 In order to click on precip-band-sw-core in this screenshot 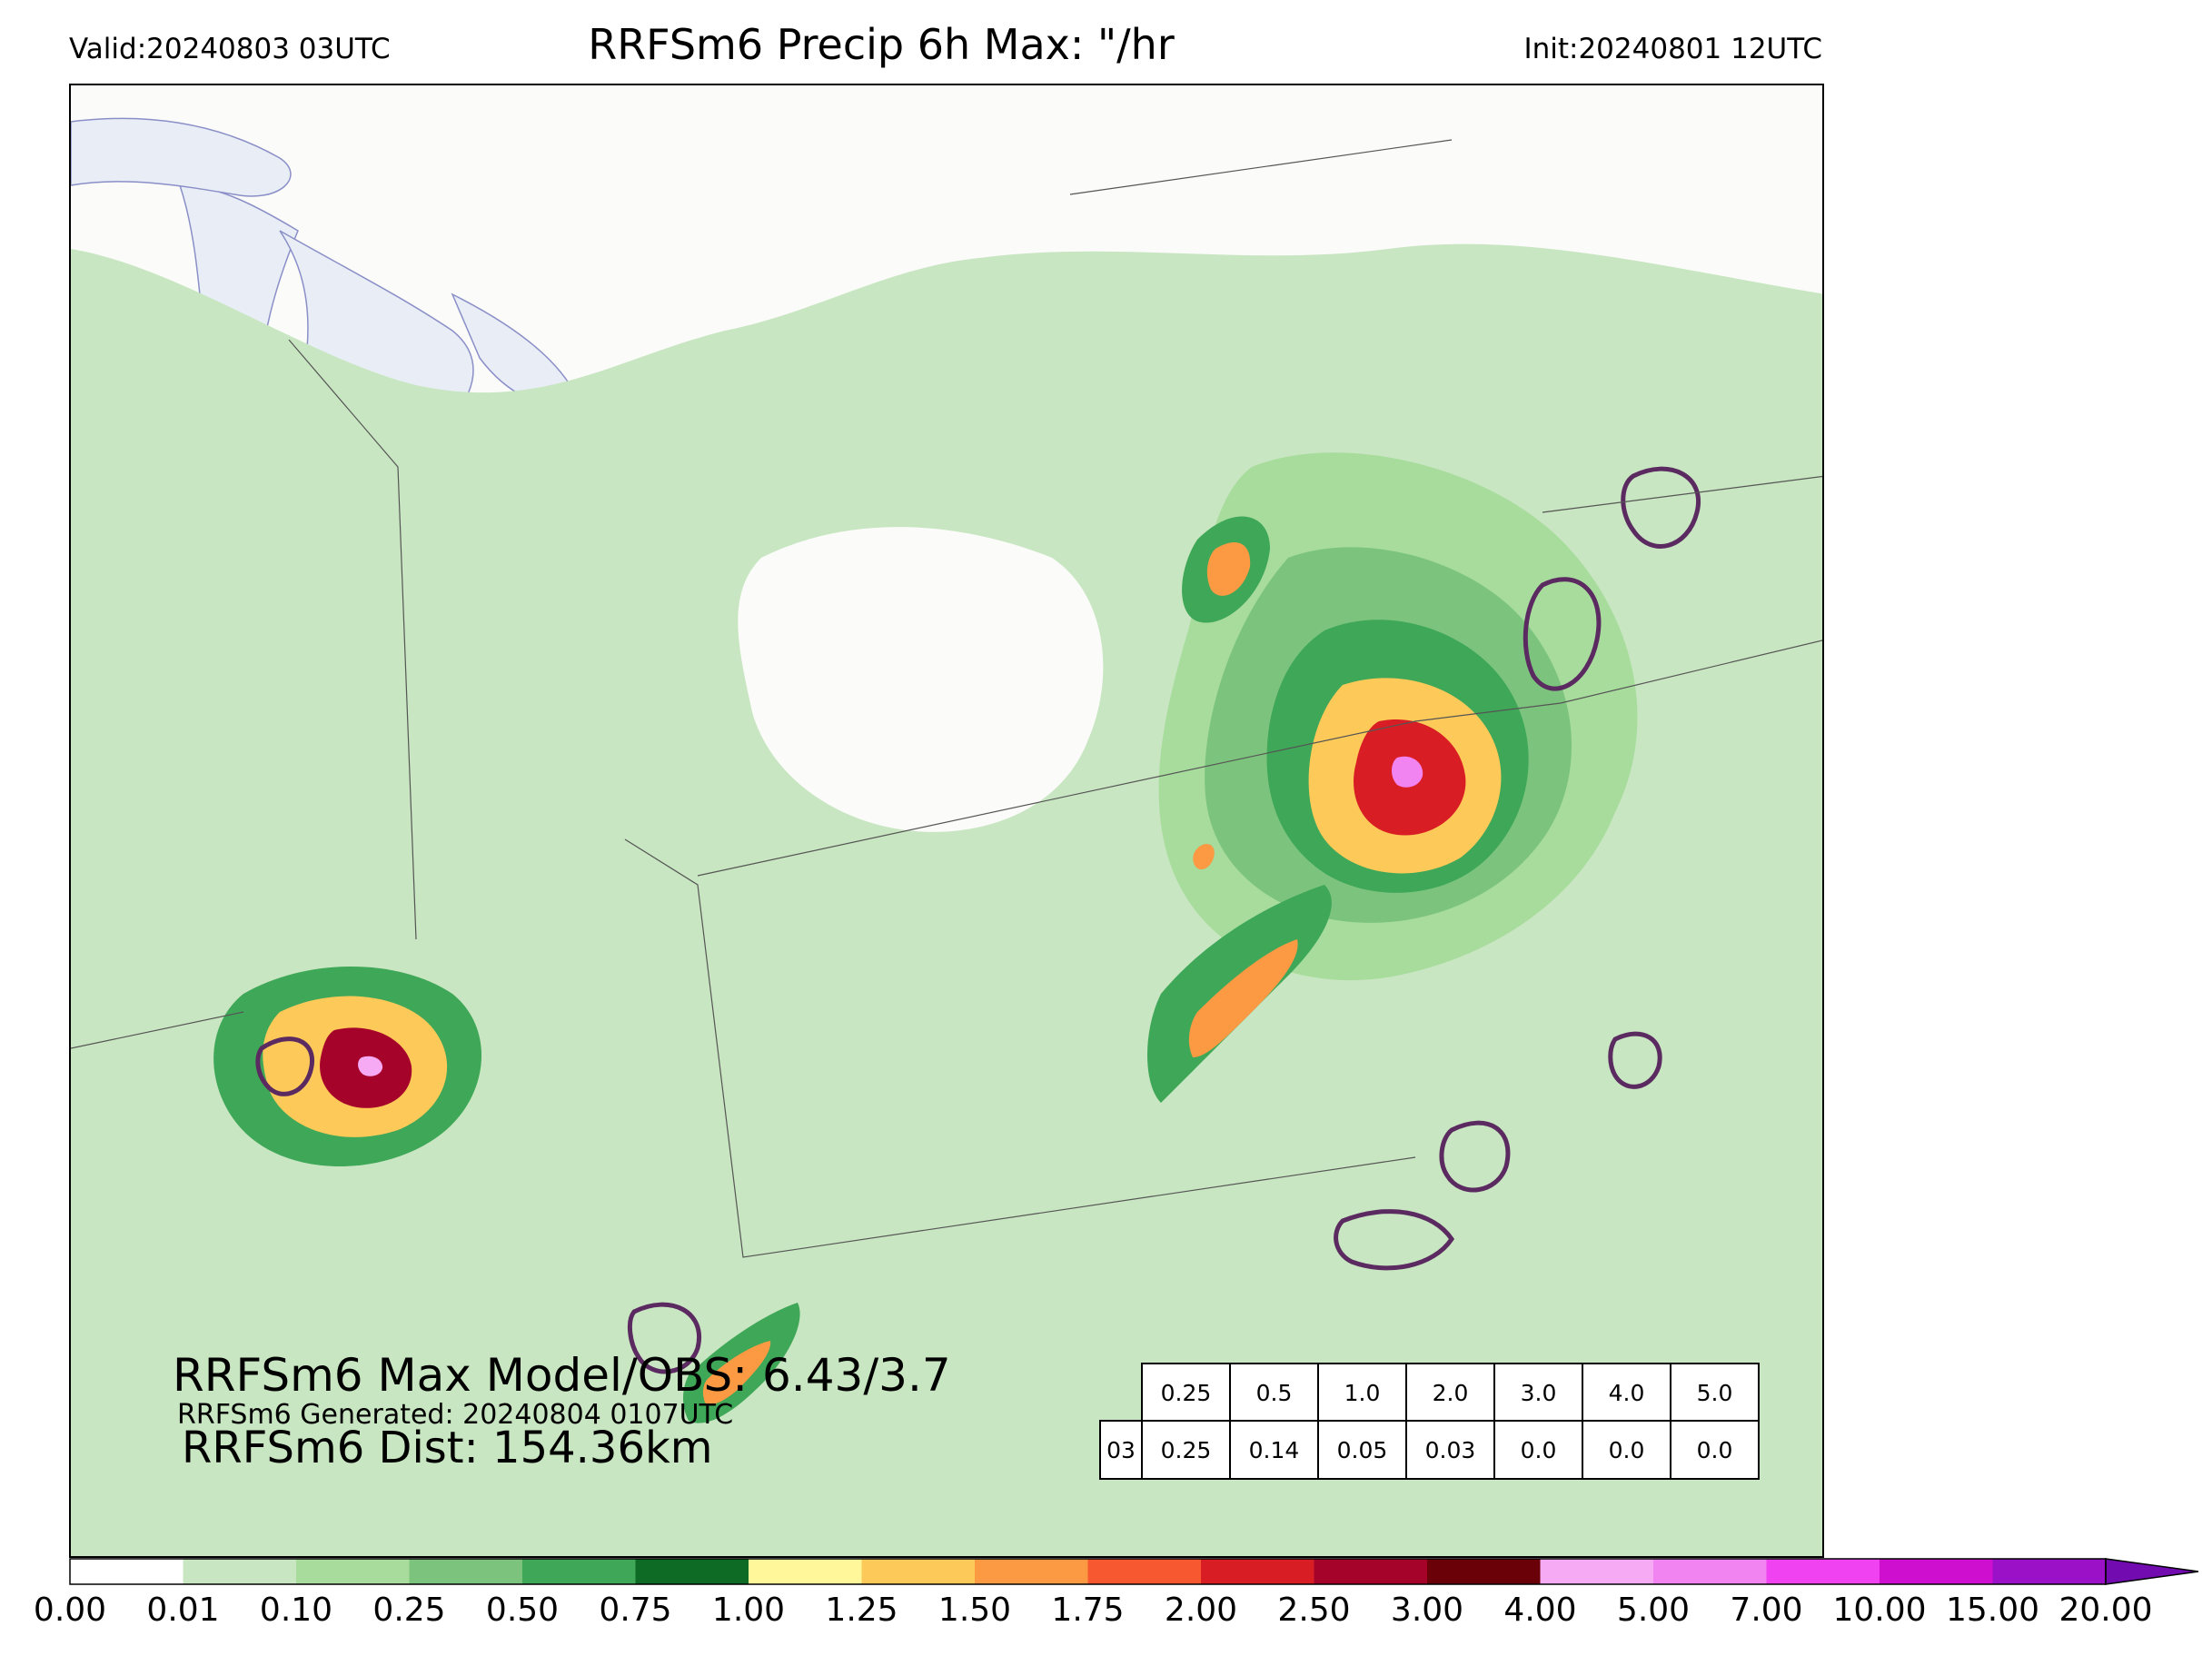, I will do `click(1243, 998)`.